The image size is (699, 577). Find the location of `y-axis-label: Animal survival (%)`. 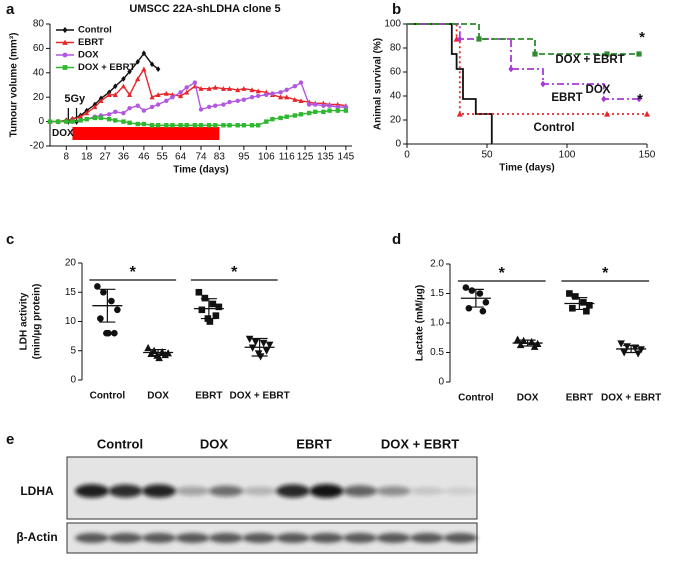

y-axis-label: Animal survival (%) is located at coordinates (378, 84).